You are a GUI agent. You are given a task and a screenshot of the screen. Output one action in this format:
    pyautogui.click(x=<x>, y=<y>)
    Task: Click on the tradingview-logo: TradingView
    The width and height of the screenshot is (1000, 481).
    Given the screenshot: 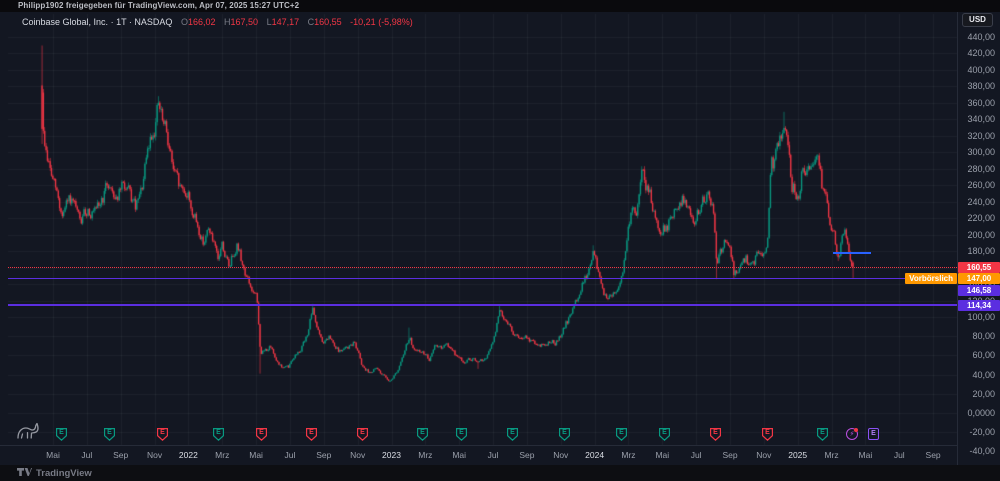 What is the action you would take?
    pyautogui.click(x=54, y=473)
    